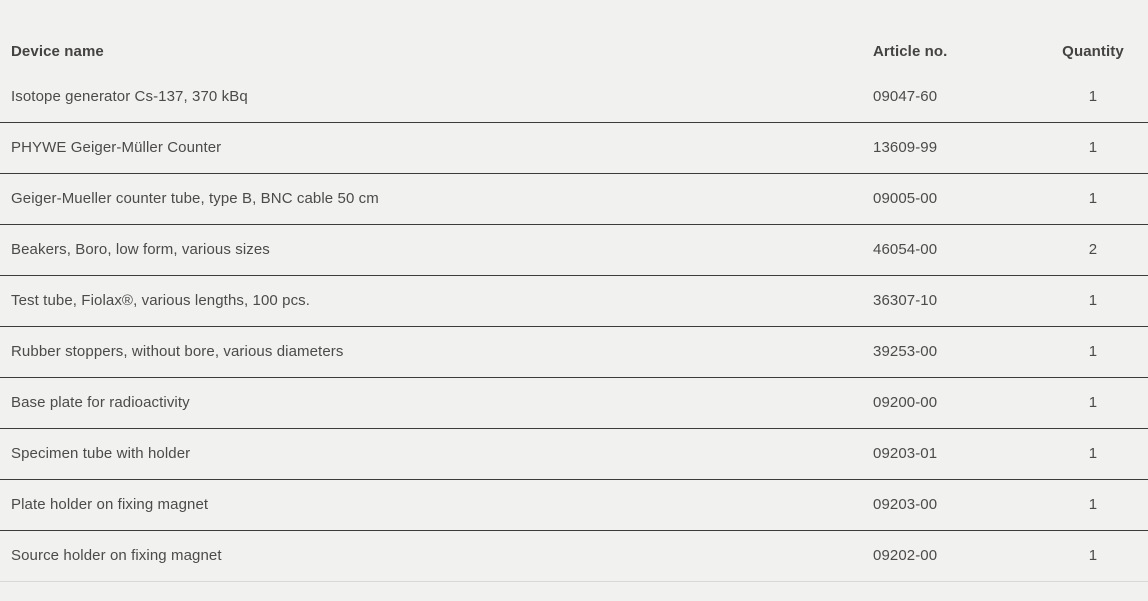  What do you see at coordinates (905, 249) in the screenshot?
I see `article-no-cell: 46054-00` at bounding box center [905, 249].